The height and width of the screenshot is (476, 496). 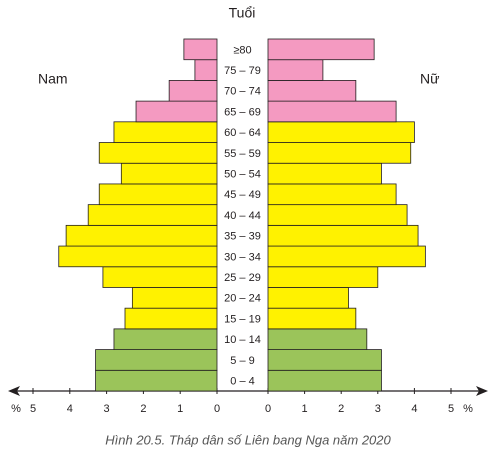 What do you see at coordinates (242, 216) in the screenshot?
I see `age-label: 40 – 44` at bounding box center [242, 216].